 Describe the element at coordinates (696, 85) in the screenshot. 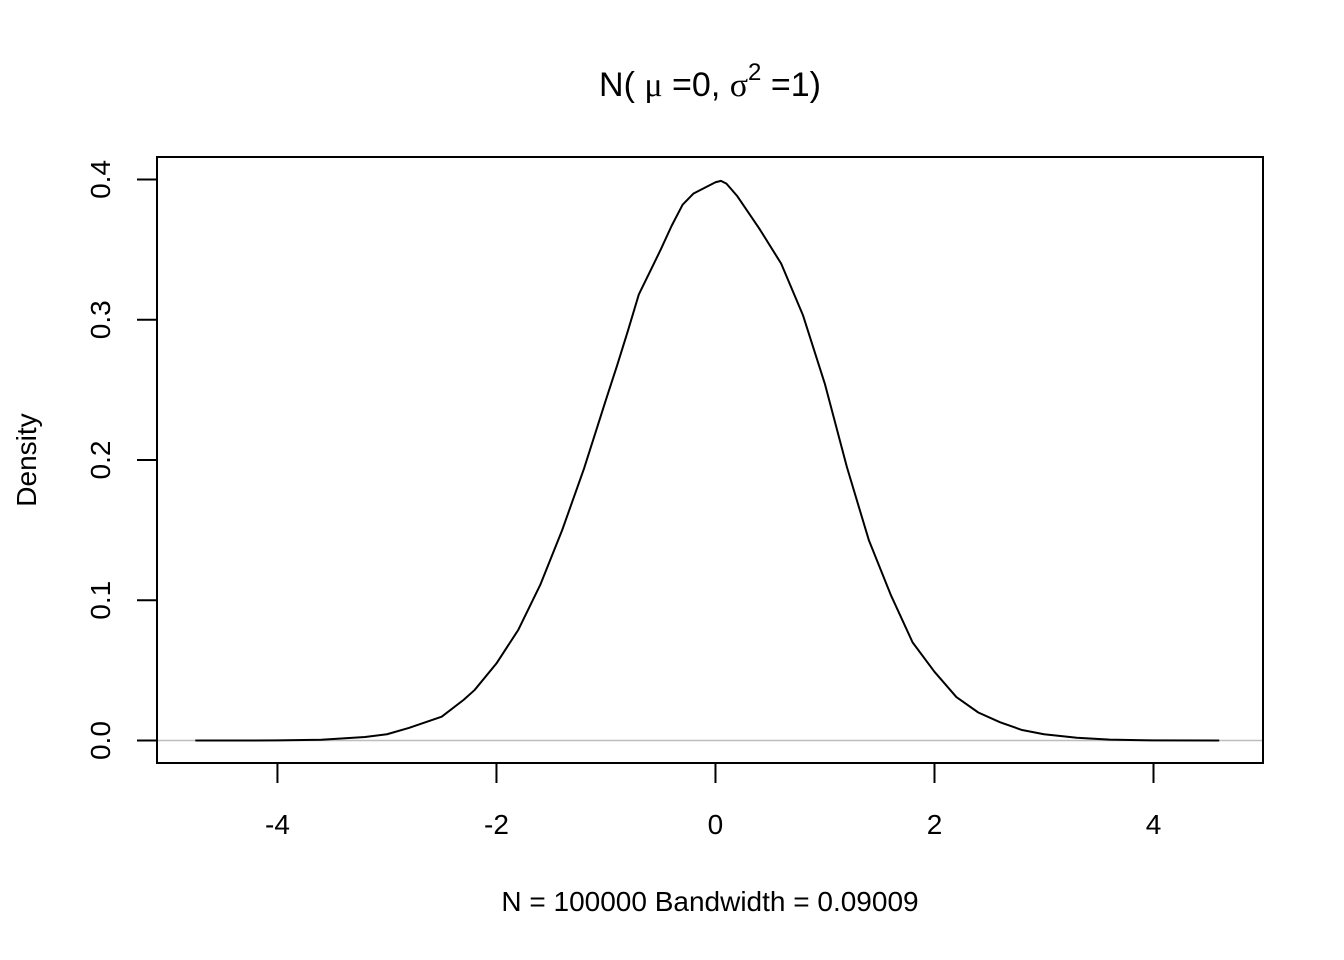

I see `title-mid: =0,` at that location.